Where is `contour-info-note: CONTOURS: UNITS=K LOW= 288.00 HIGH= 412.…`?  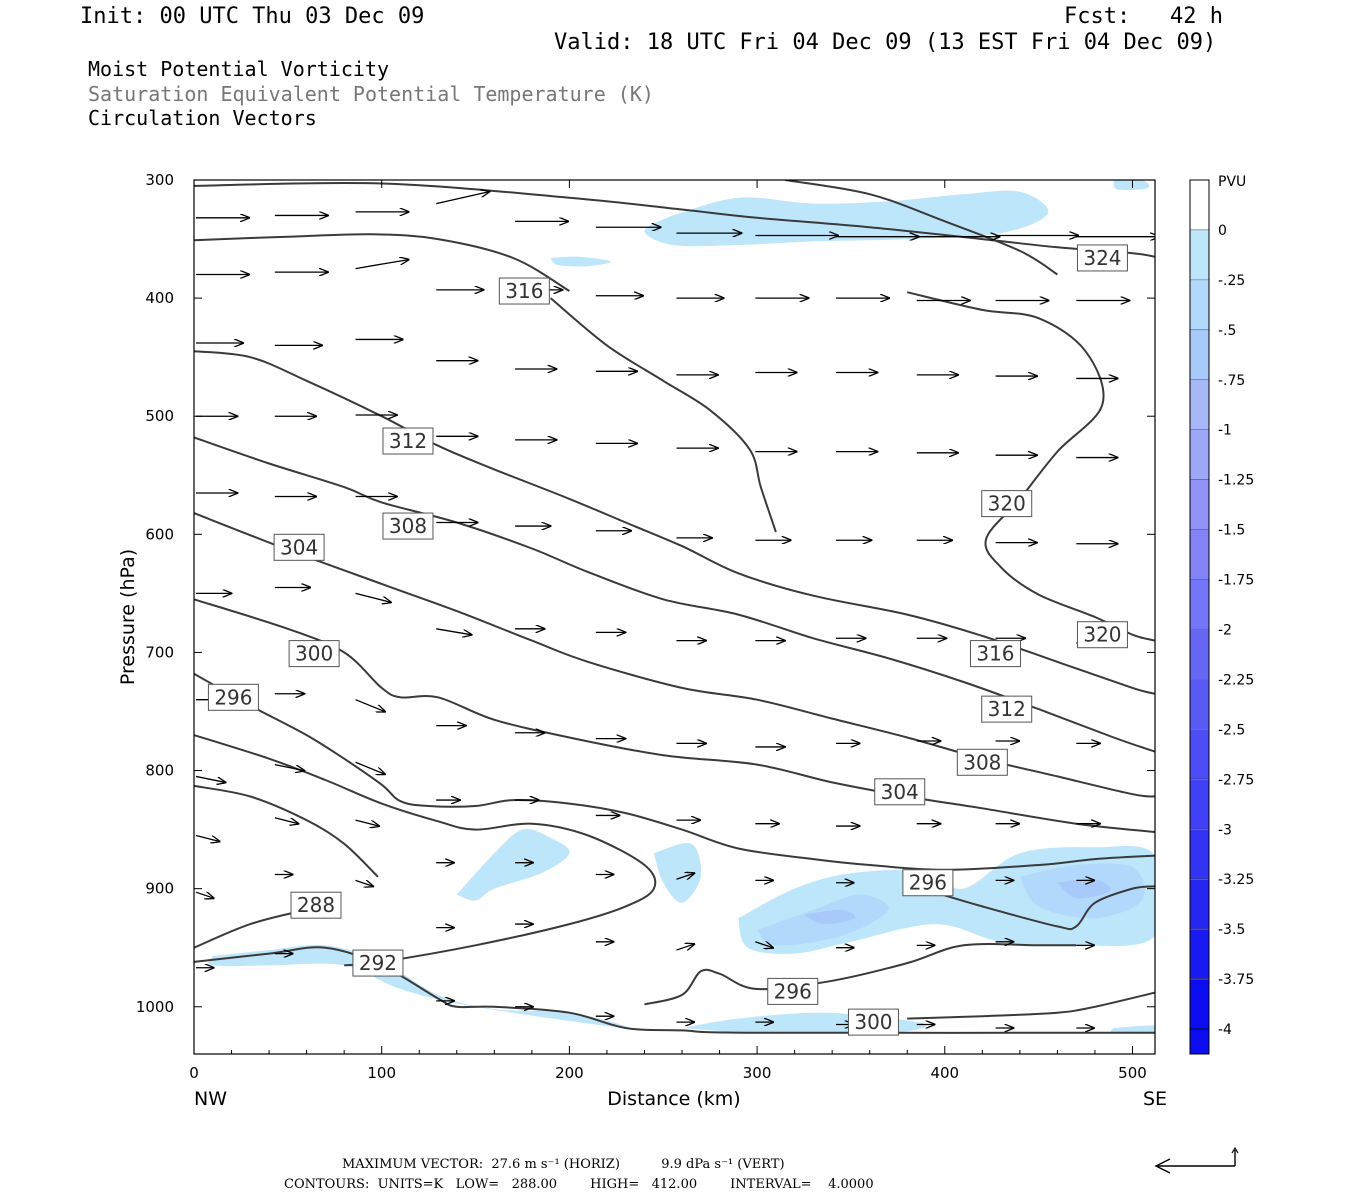
contour-info-note: CONTOURS: UNITS=K LOW= 288.00 HIGH= 412.… is located at coordinates (579, 1184).